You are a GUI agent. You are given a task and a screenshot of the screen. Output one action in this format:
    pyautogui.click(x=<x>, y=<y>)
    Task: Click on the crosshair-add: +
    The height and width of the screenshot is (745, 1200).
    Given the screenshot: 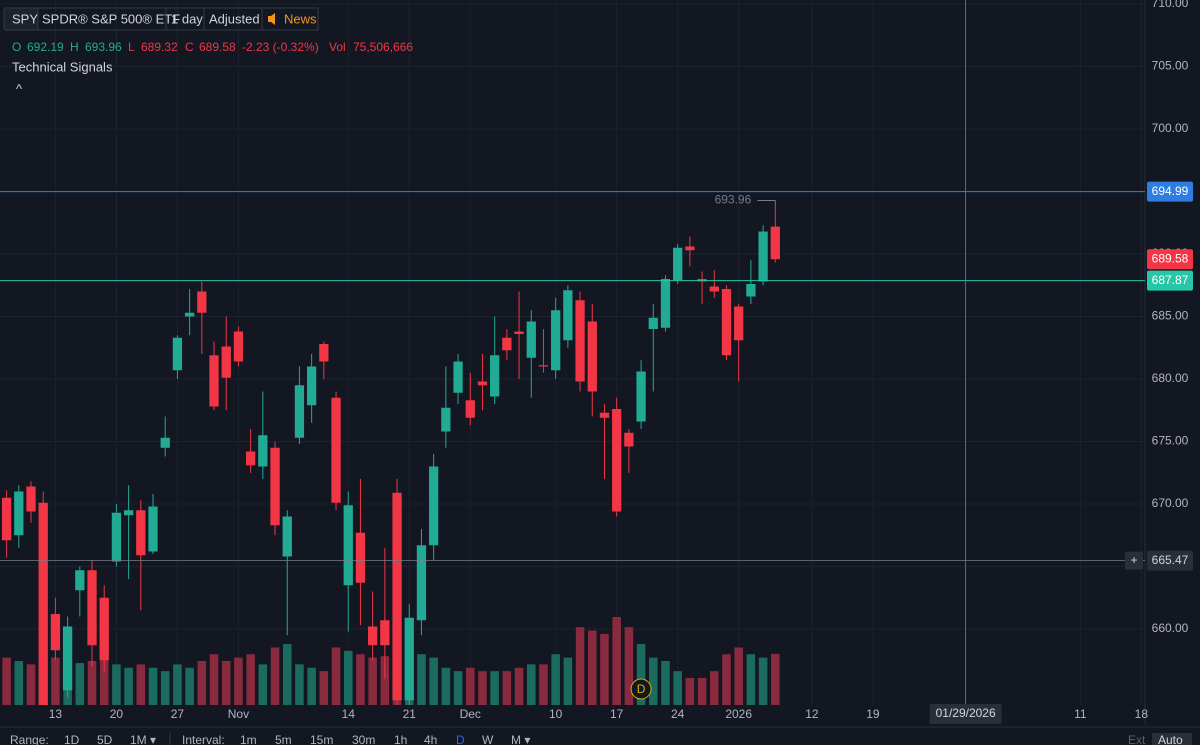 What is the action you would take?
    pyautogui.click(x=1133, y=560)
    